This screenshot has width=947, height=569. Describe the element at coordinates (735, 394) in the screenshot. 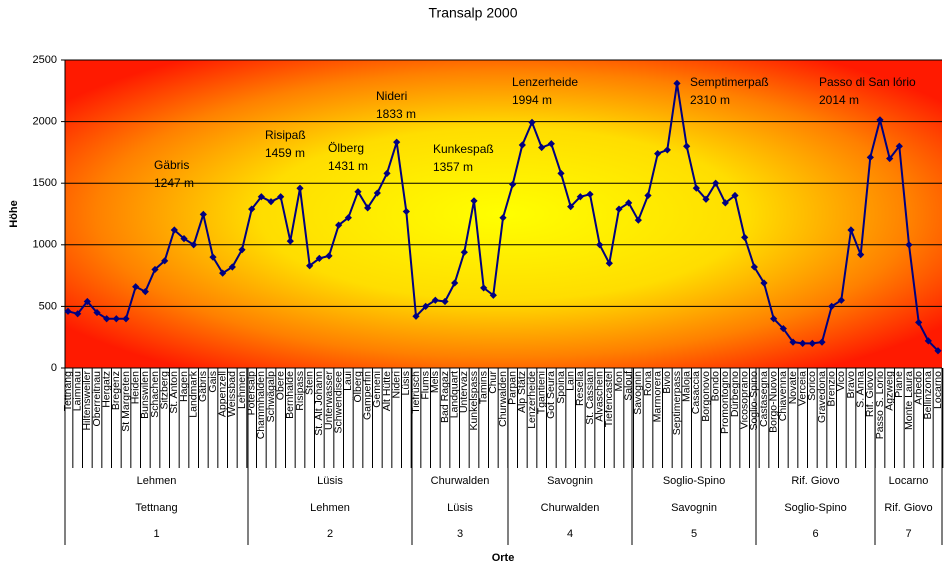

I see `x-tick-label: Dürbegno` at that location.